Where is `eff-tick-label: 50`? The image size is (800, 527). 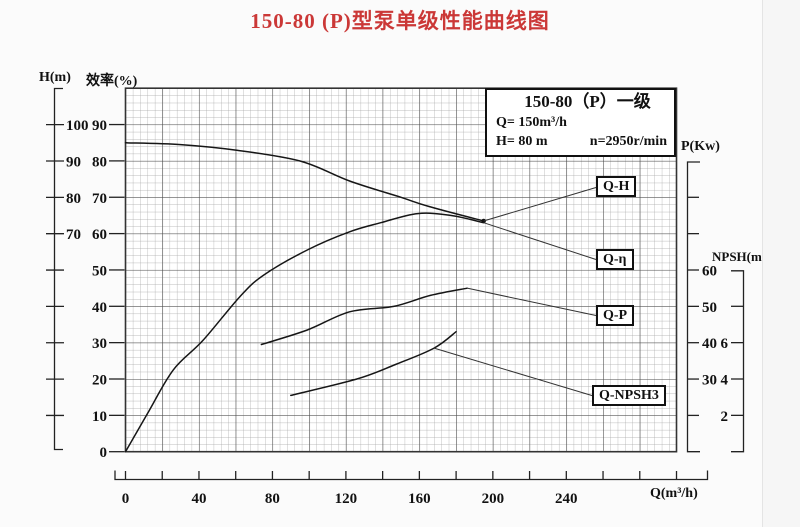
eff-tick-label: 50 is located at coordinates (99, 271).